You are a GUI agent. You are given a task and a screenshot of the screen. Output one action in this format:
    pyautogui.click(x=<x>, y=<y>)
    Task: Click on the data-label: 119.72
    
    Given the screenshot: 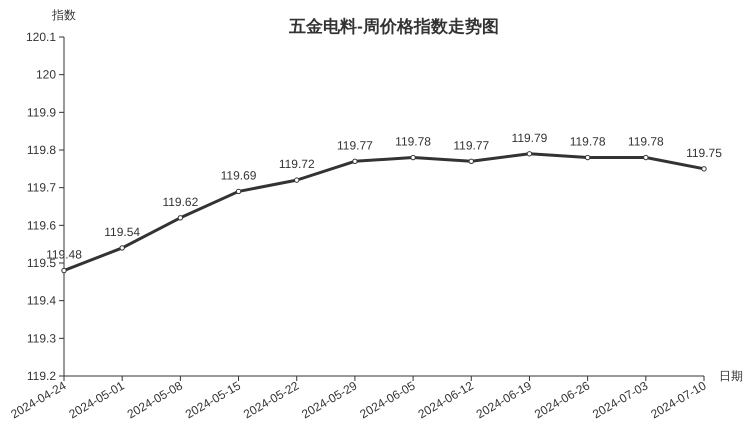 What is the action you would take?
    pyautogui.click(x=296, y=164)
    